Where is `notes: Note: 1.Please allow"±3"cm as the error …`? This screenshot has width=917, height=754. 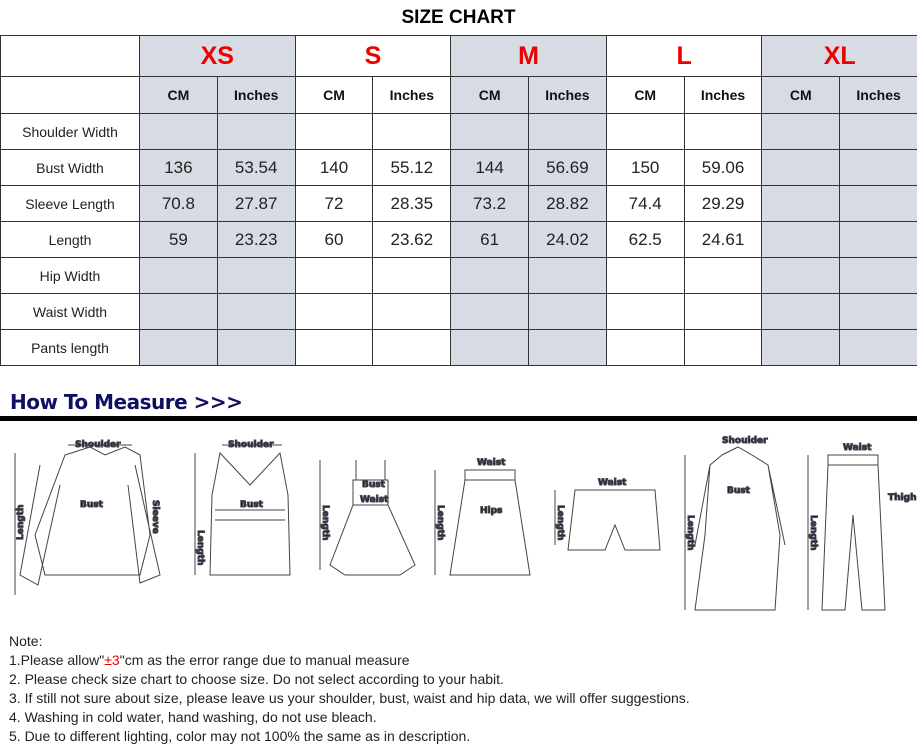
notes: Note: 1.Please allow"±3"cm as the error … is located at coordinates (349, 689).